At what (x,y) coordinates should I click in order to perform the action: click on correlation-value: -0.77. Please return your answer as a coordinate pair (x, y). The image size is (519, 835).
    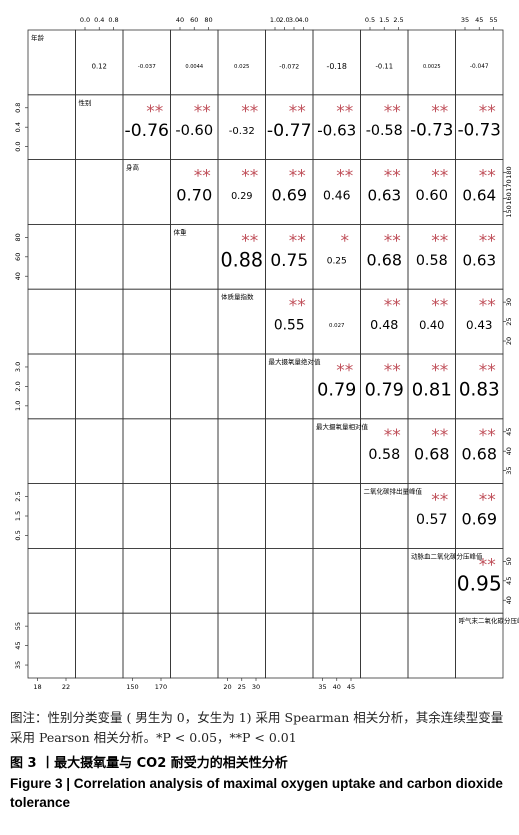
    Looking at the image, I should click on (289, 131).